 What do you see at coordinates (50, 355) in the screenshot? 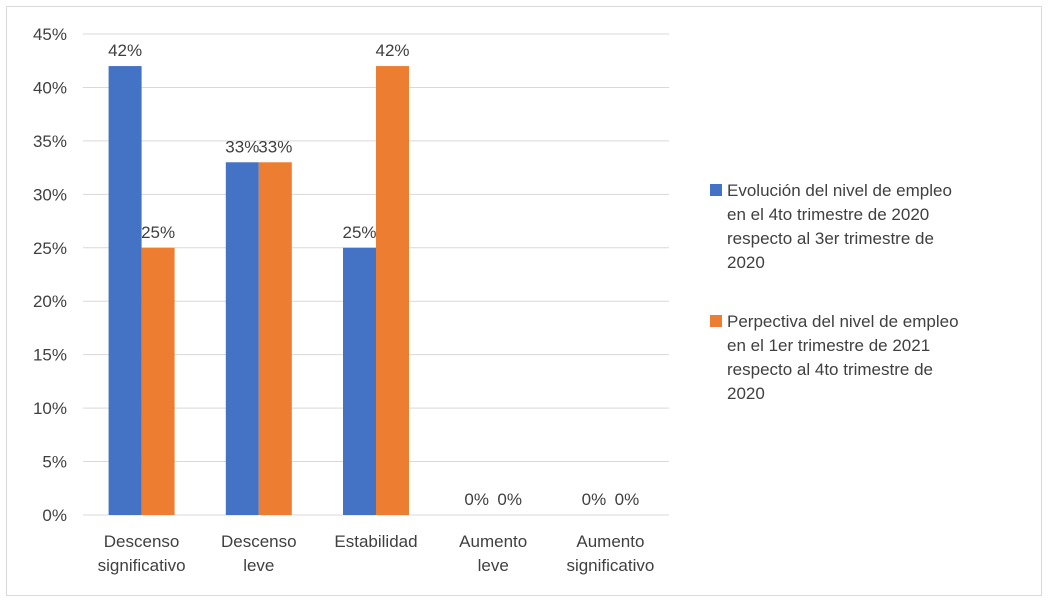
I see `y-tick-label: 15%` at bounding box center [50, 355].